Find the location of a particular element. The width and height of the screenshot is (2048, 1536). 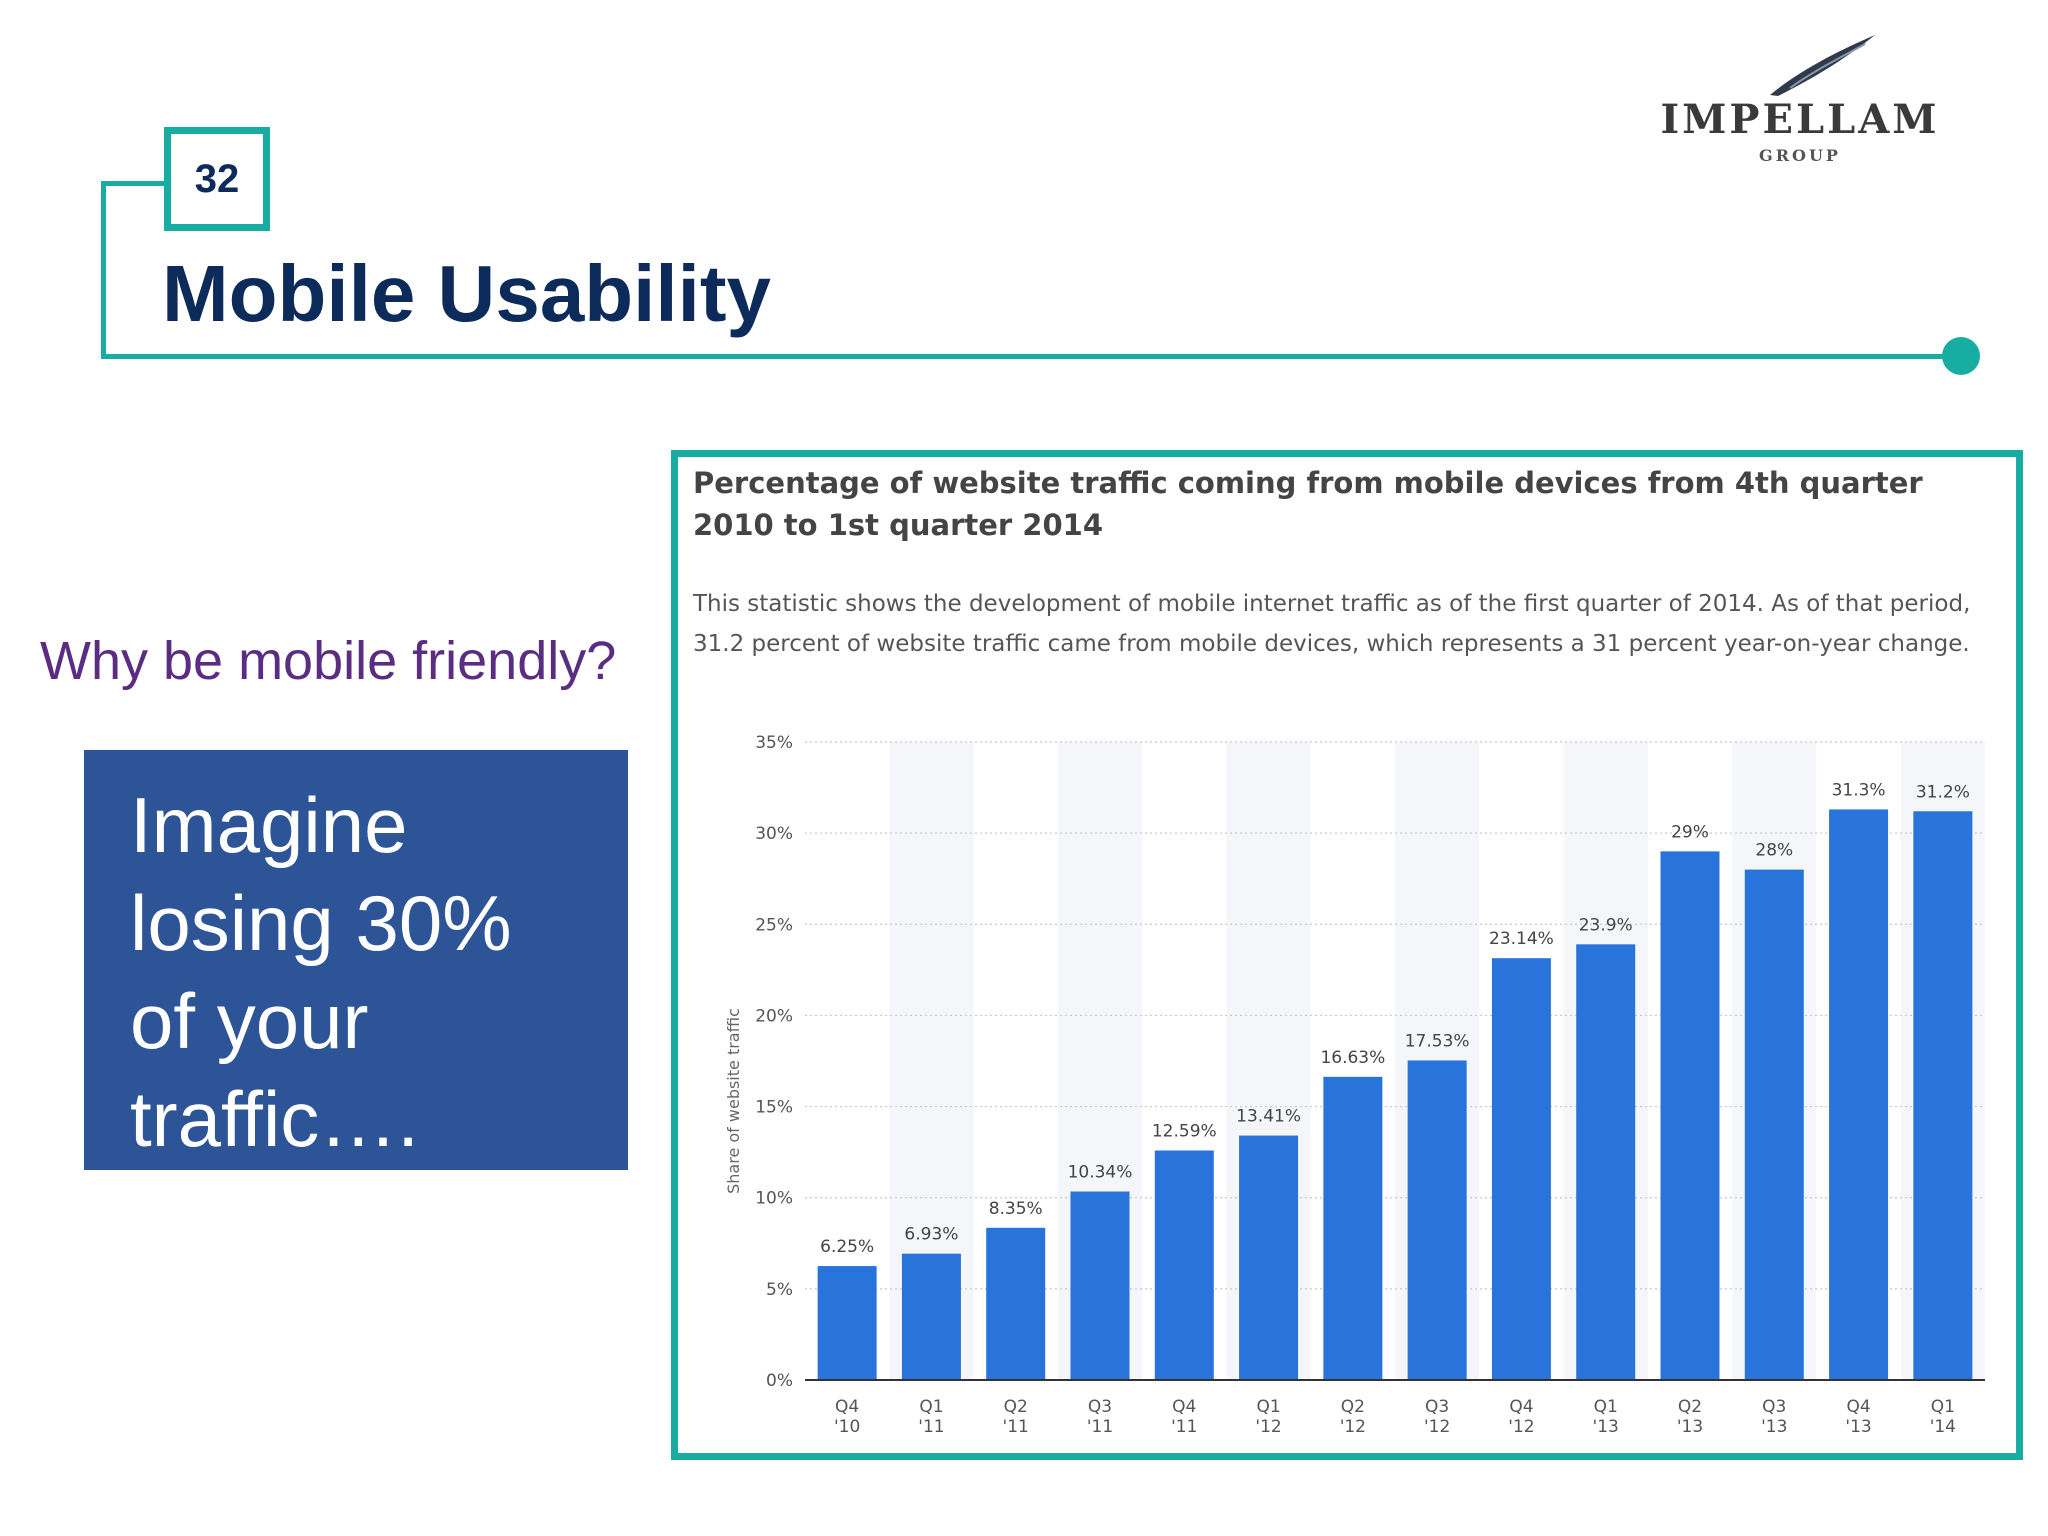

data-label: 17.53% is located at coordinates (1437, 1041).